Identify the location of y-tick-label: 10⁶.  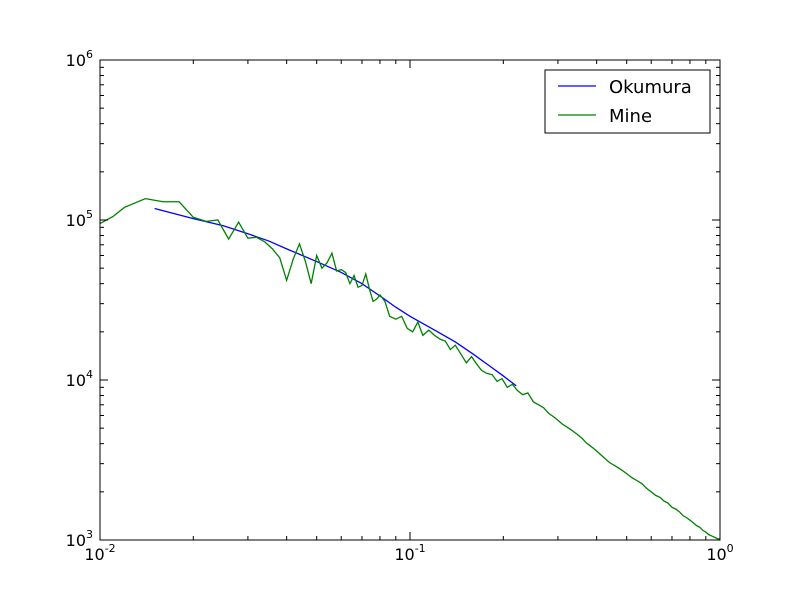
(79, 59).